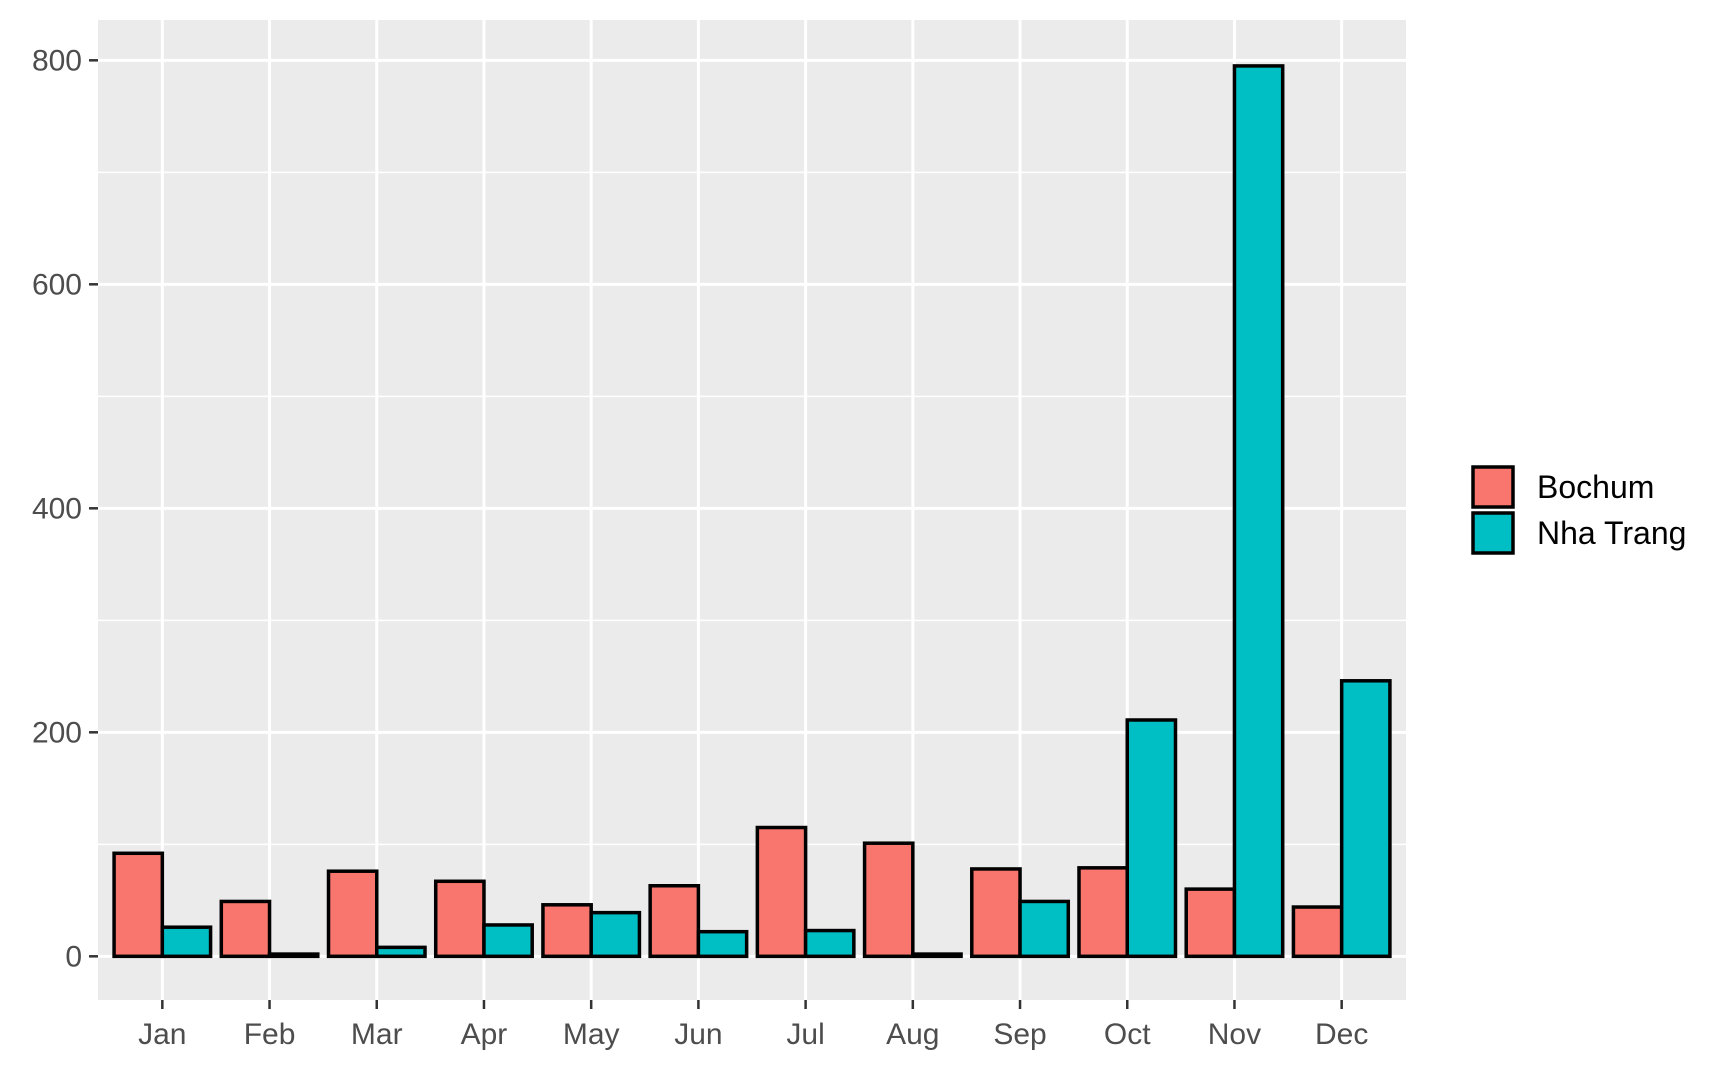 Image resolution: width=1728 pixels, height=1067 pixels. Describe the element at coordinates (805, 1034) in the screenshot. I see `x-tick-label: Jul` at that location.